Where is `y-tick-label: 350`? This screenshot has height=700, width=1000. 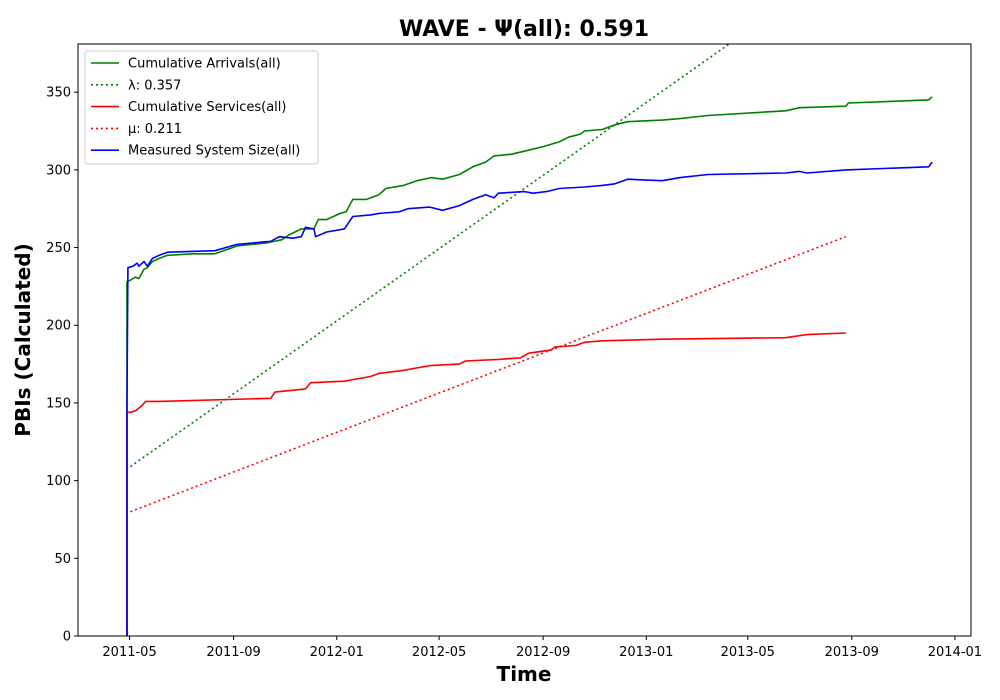 y-tick-label: 350 is located at coordinates (58, 93).